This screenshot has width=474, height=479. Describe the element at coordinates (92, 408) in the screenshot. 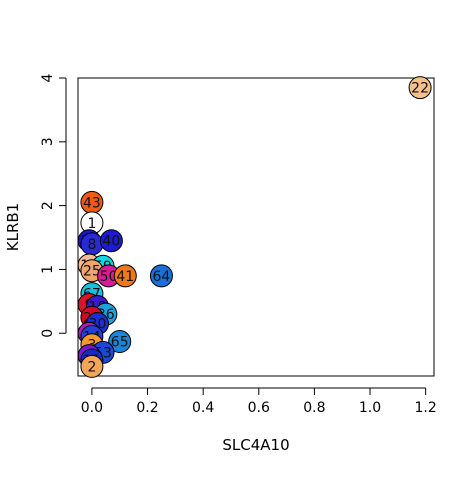

I see `x-tick-label: 0.0` at that location.